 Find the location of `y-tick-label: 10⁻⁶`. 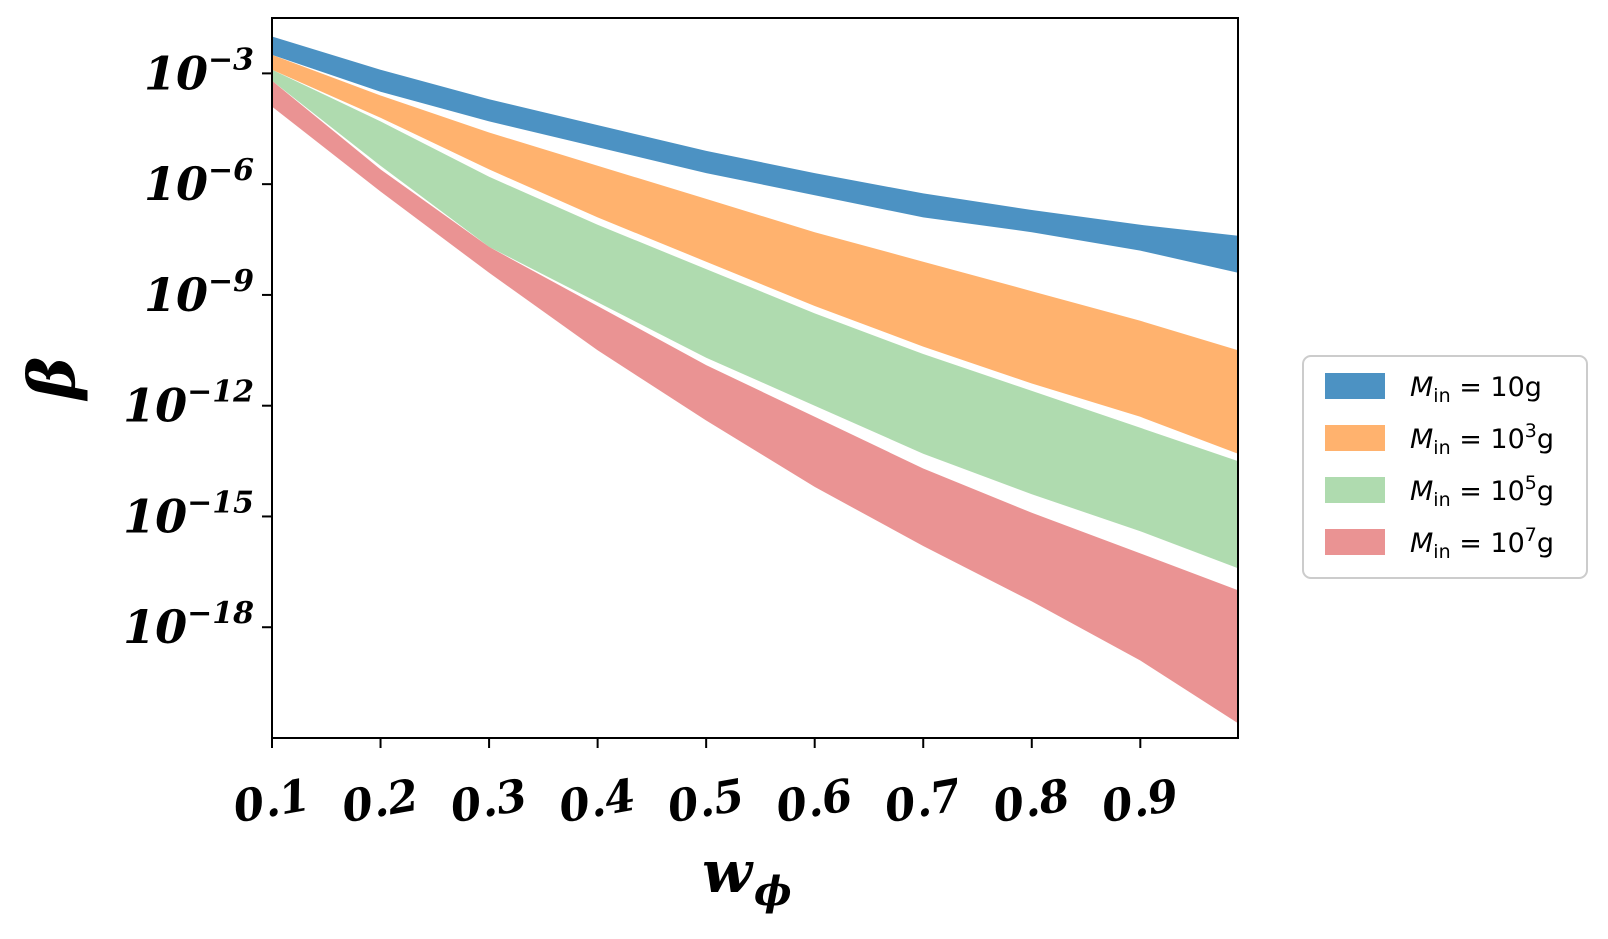

y-tick-label: 10⁻⁶ is located at coordinates (199, 182).